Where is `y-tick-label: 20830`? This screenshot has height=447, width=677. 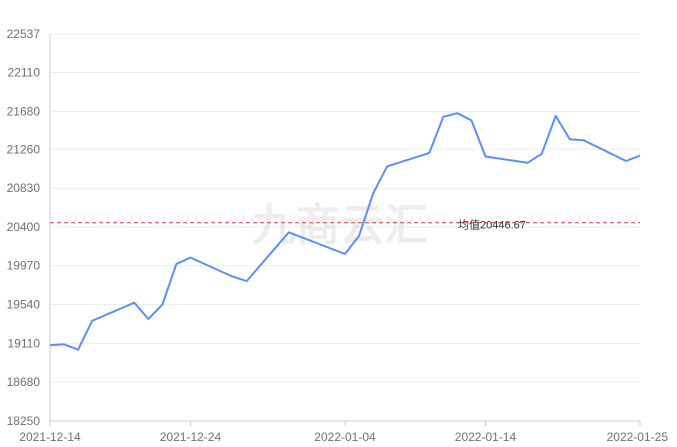
y-tick-label: 20830 is located at coordinates (24, 188).